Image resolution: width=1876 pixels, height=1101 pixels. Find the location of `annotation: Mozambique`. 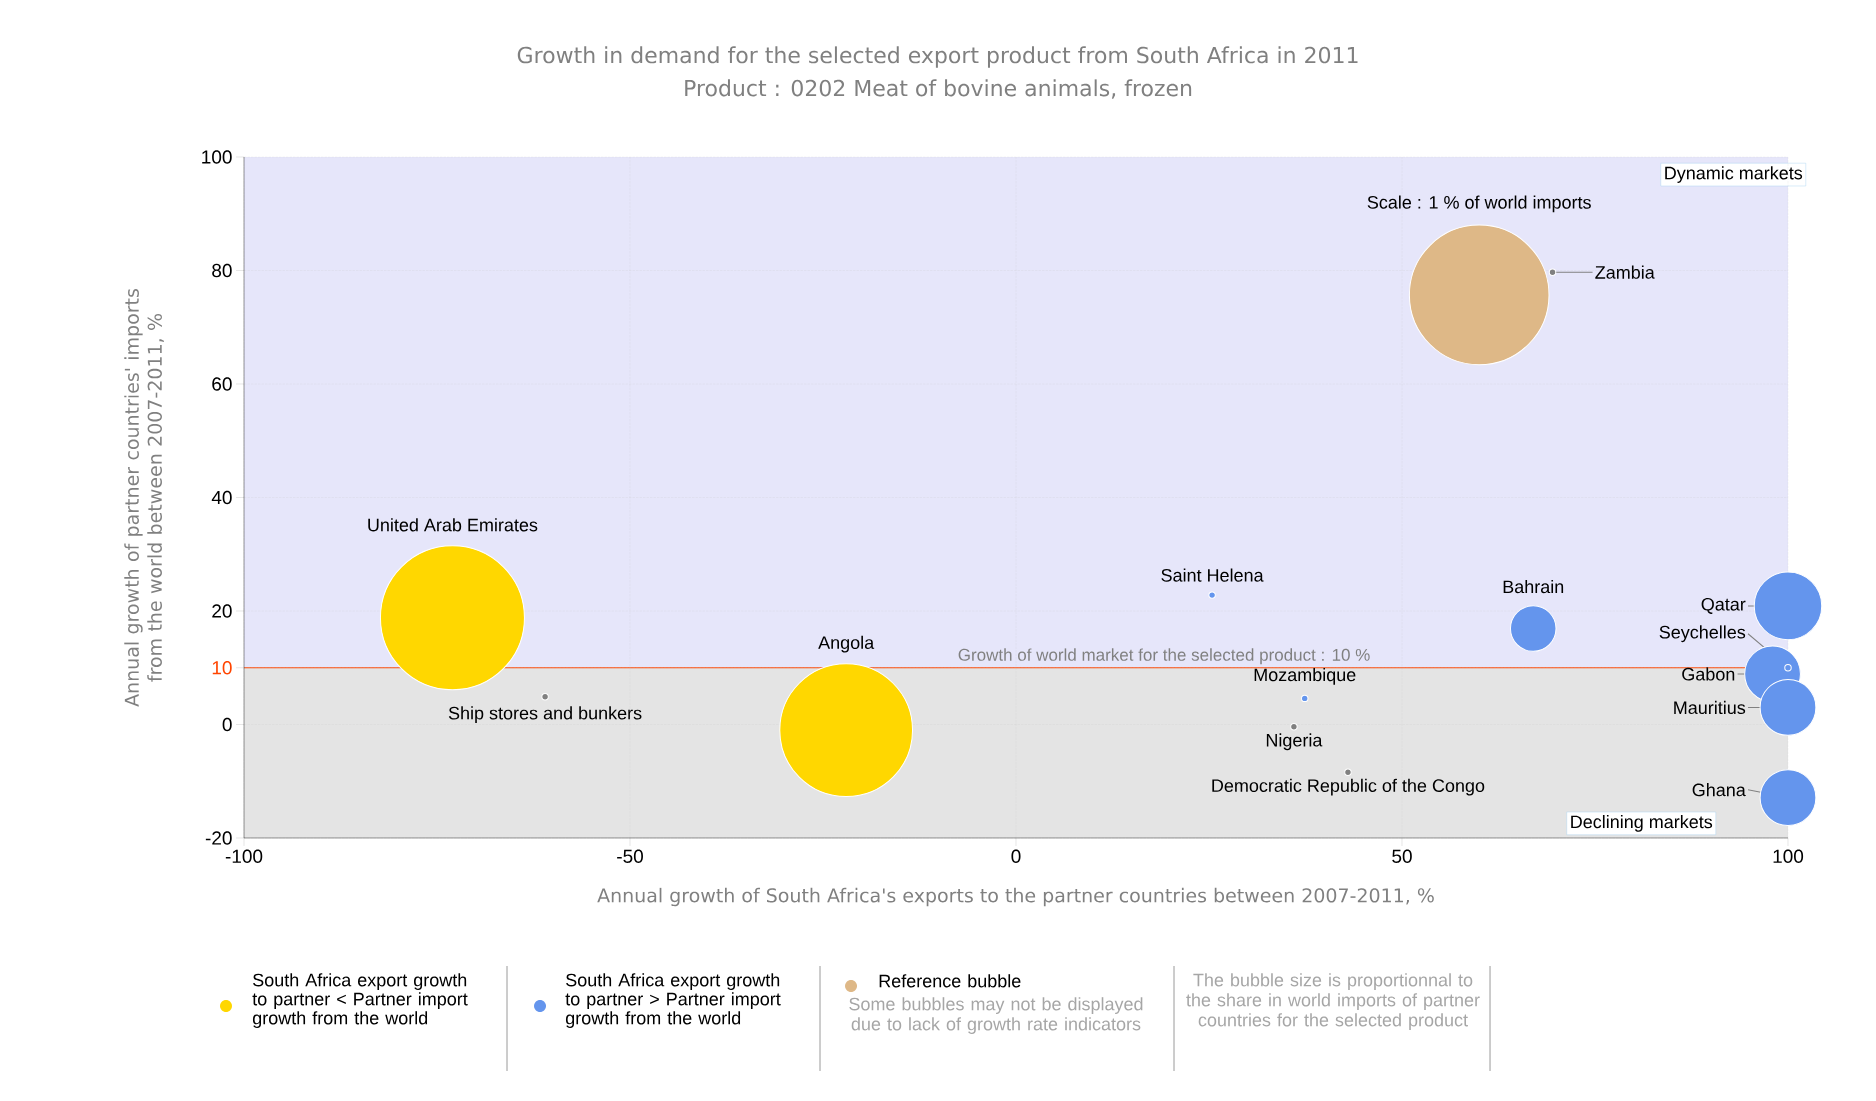

annotation: Mozambique is located at coordinates (1305, 676).